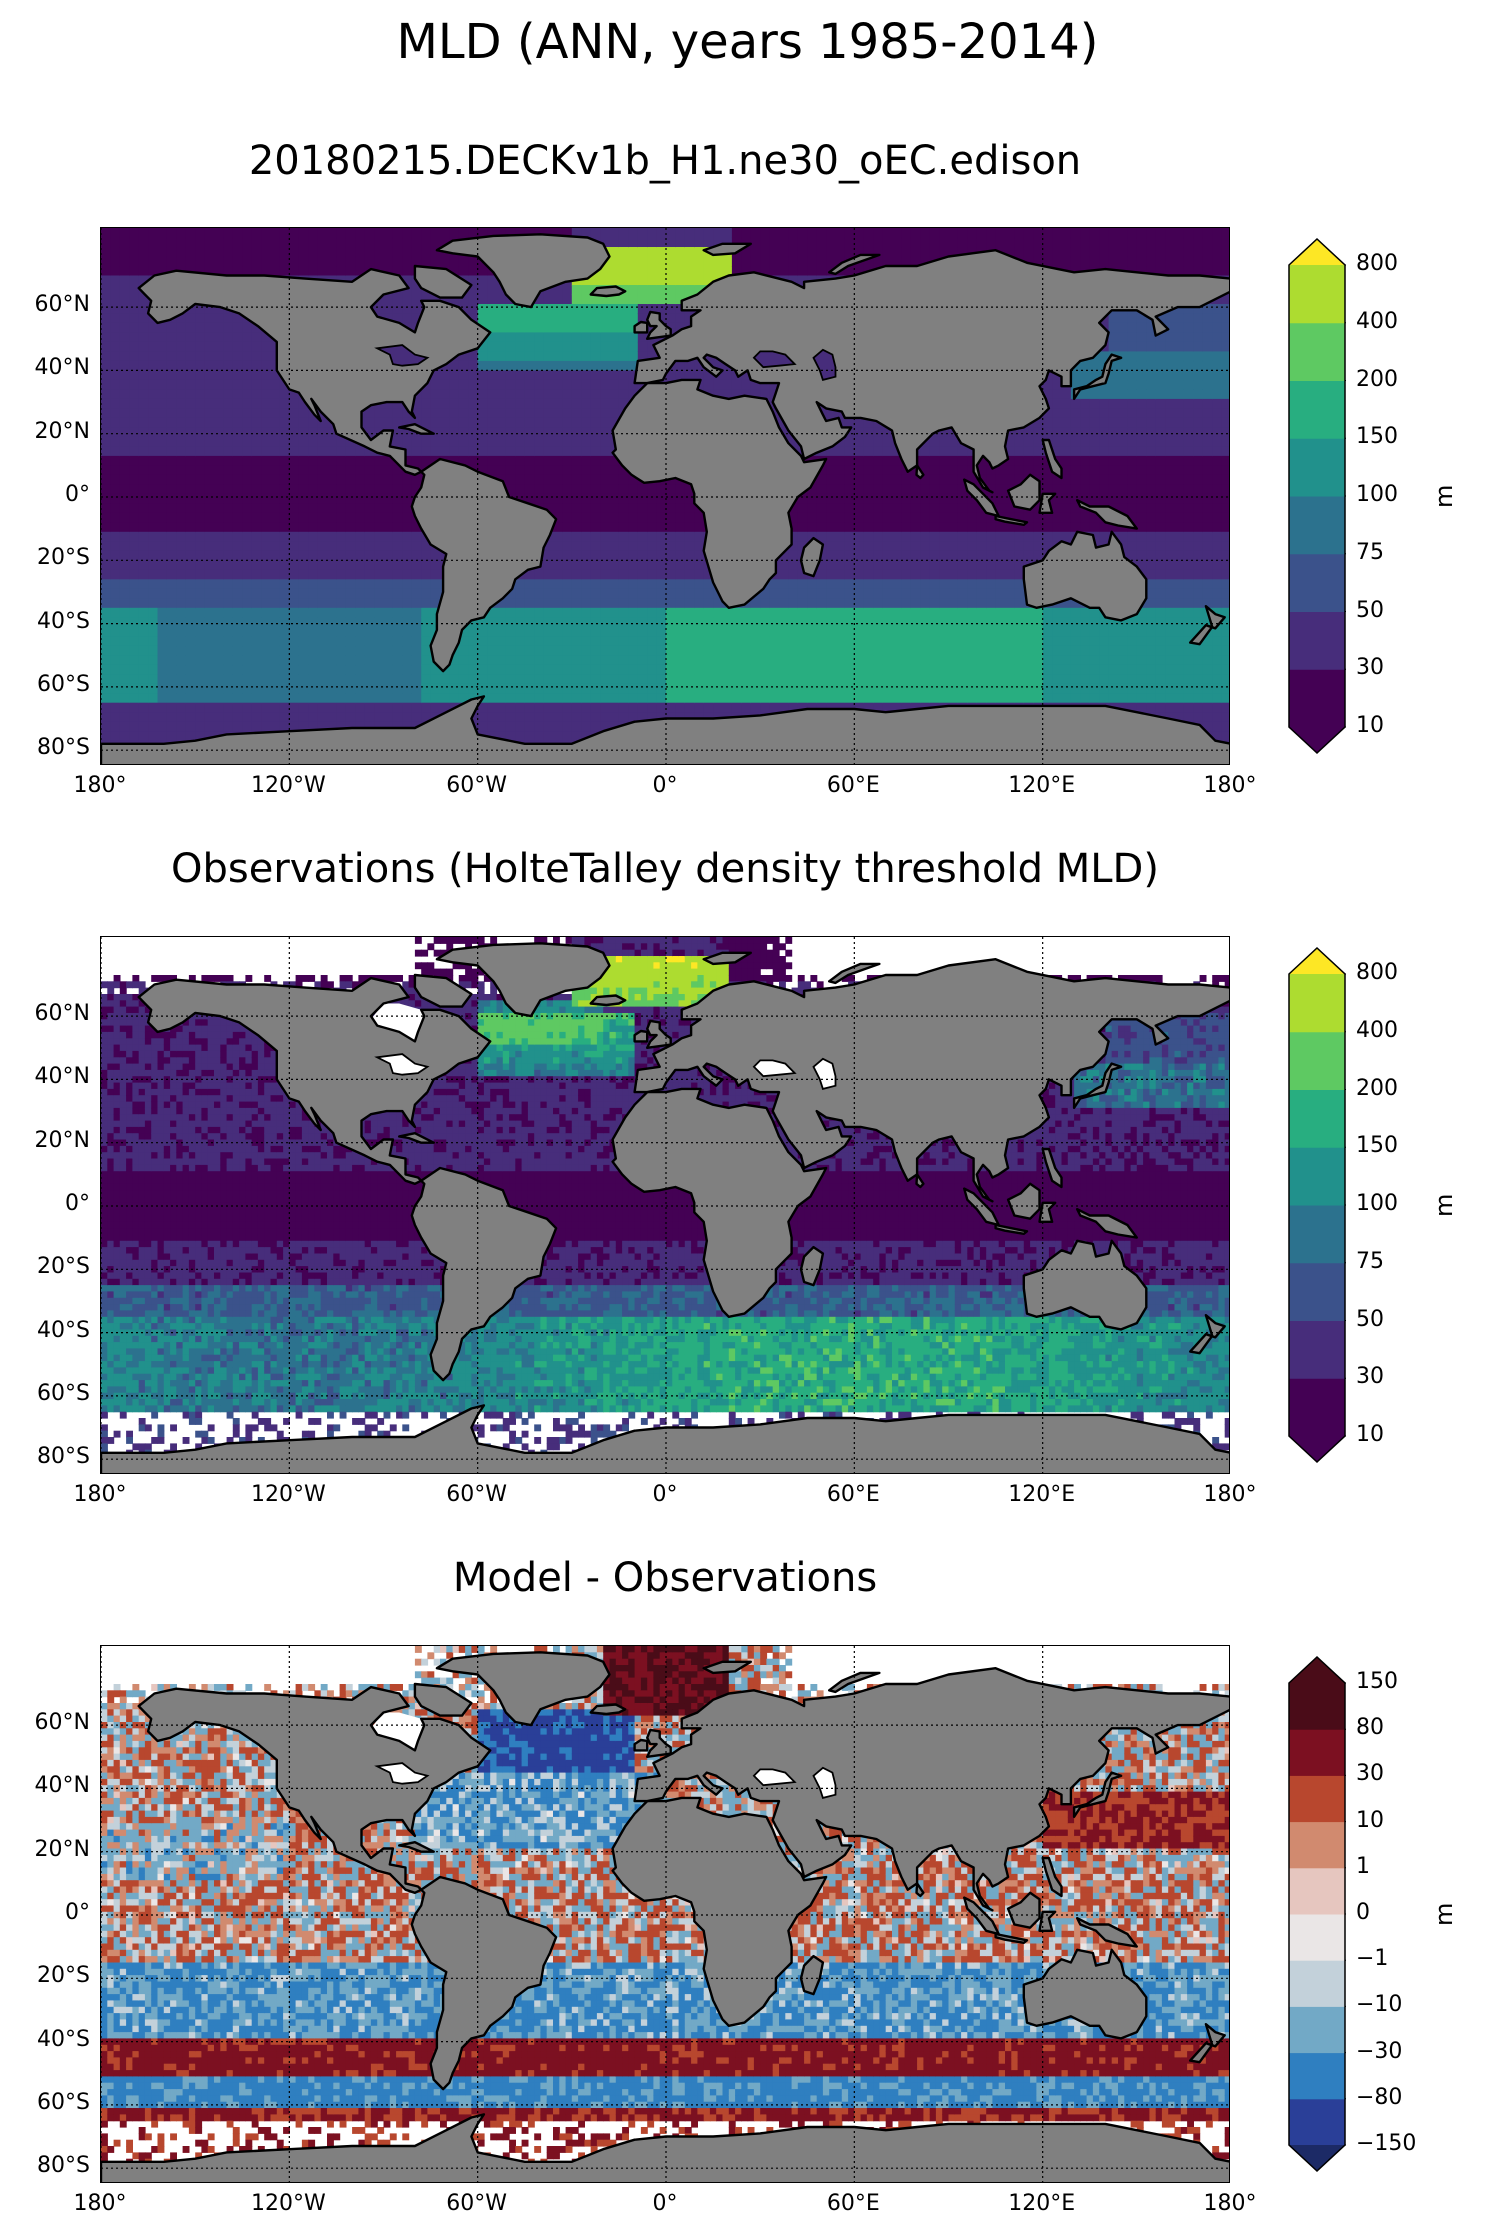  I want to click on land-new-zealand, so click(1207, 625).